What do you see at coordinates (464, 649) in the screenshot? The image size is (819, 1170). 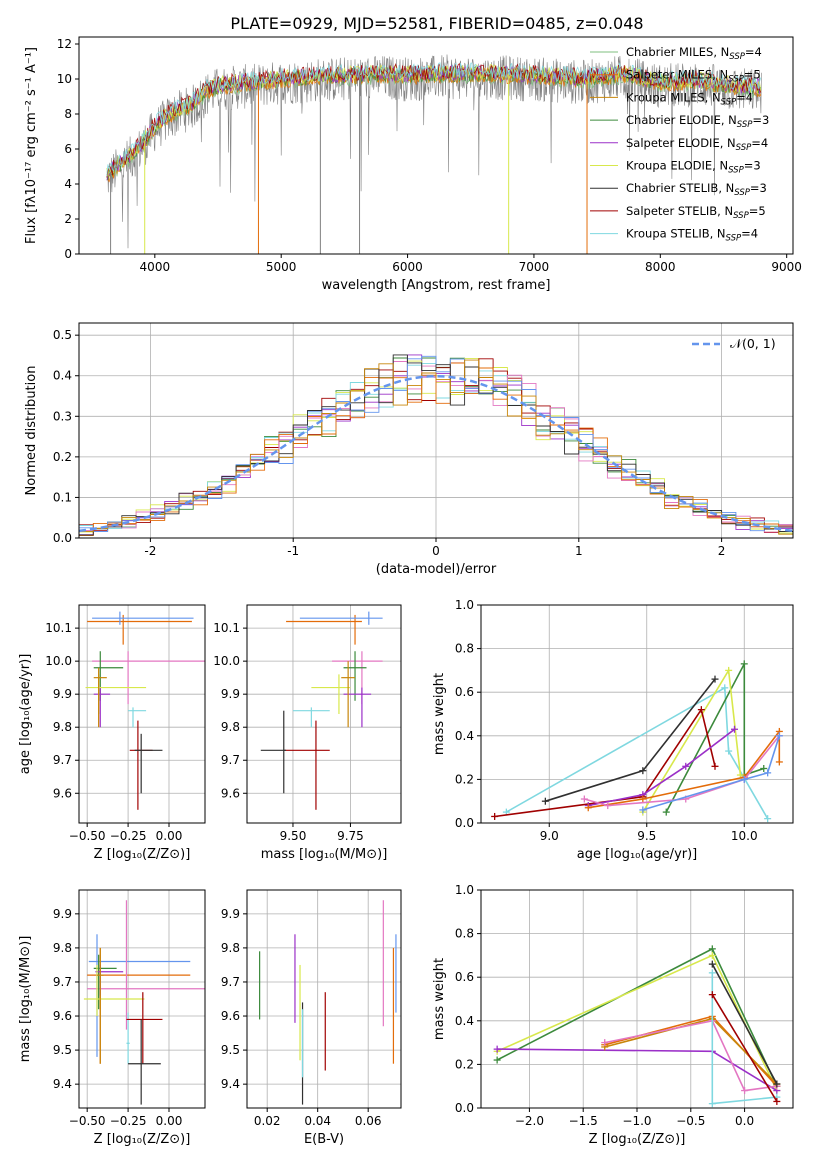 I see `y-tick-label: 0.8` at bounding box center [464, 649].